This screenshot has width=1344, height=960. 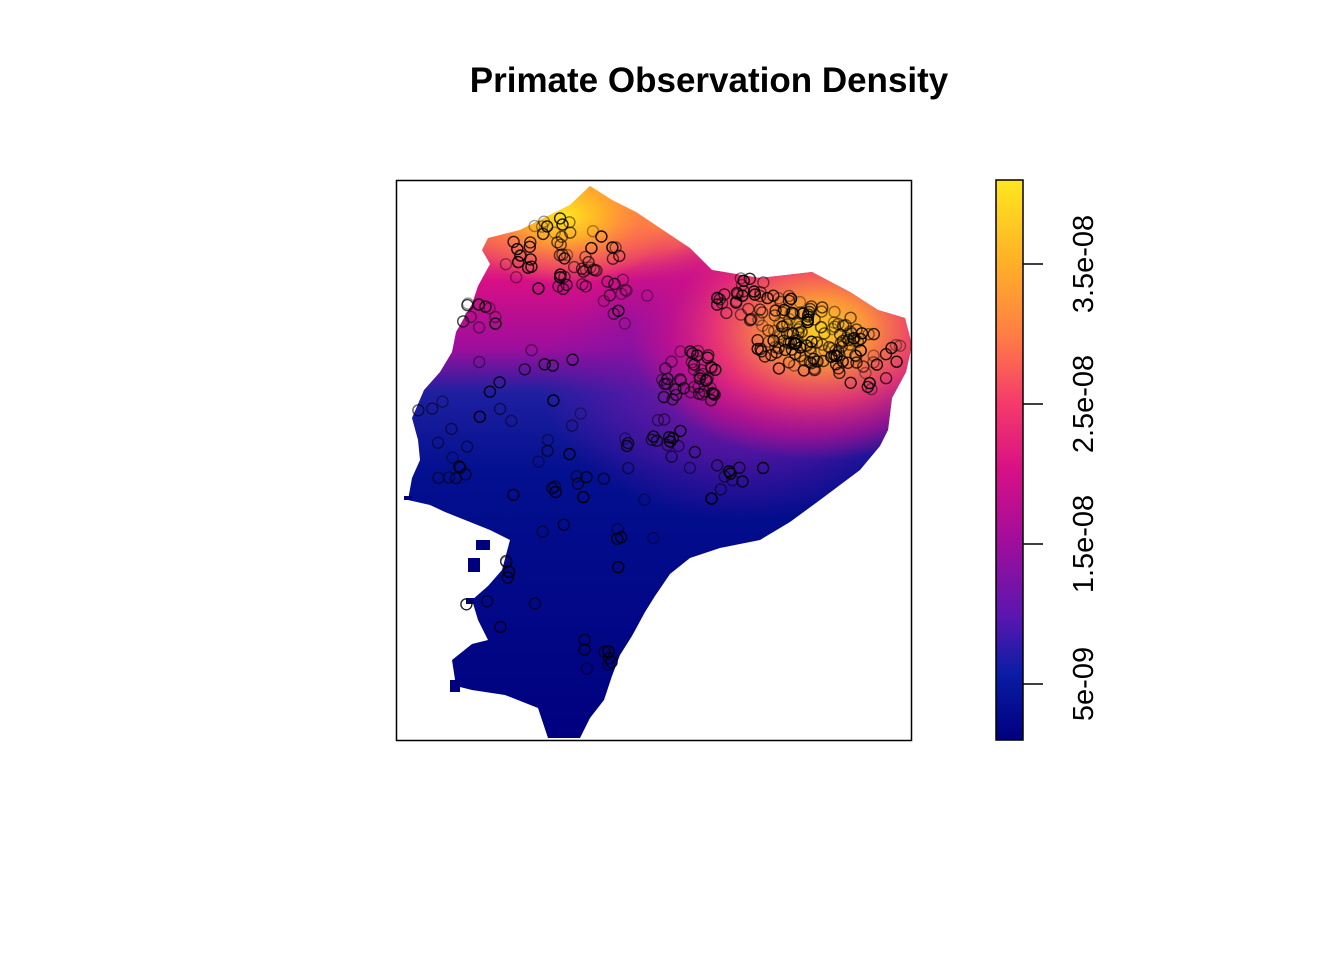 I want to click on legend-tick-label: 5e-09, so click(x=1084, y=684).